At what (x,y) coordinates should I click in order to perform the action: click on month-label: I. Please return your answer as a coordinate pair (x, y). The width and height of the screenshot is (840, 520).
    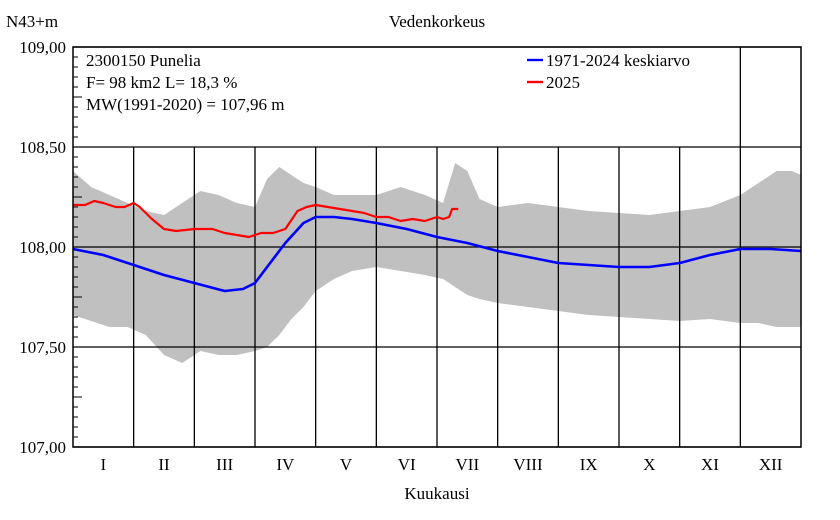
    Looking at the image, I should click on (103, 464).